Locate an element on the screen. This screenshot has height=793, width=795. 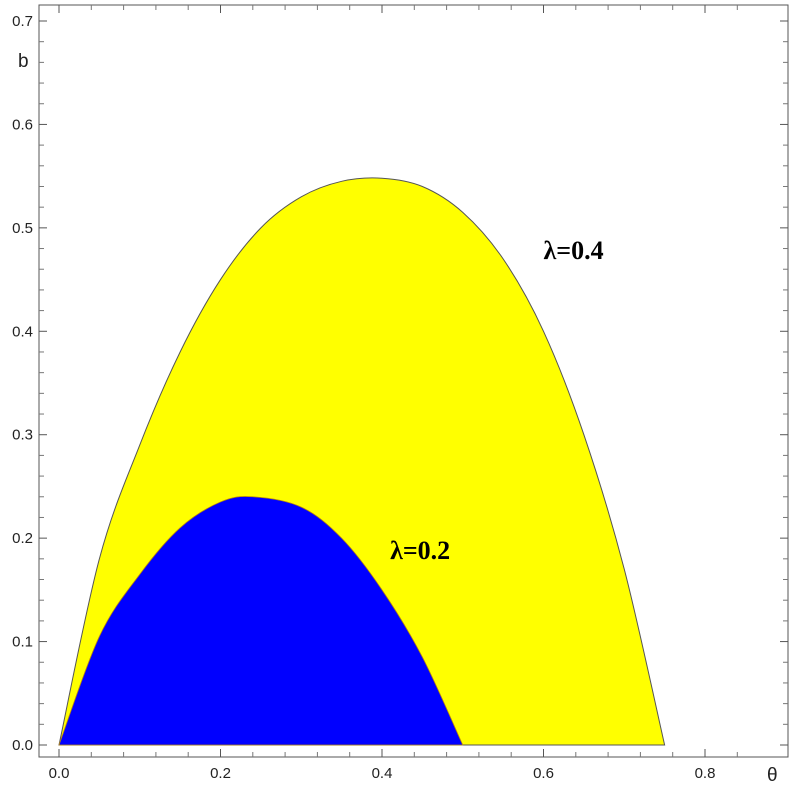
x-axis-label: θ is located at coordinates (772, 775).